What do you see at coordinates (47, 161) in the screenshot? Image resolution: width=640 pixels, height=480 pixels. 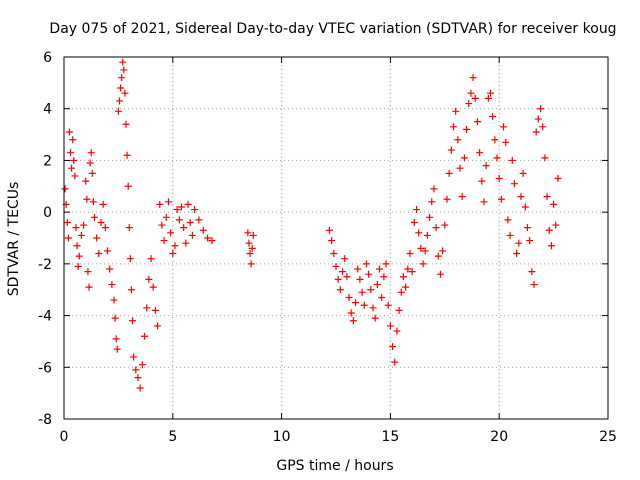 I see `y-tick-label: 2` at bounding box center [47, 161].